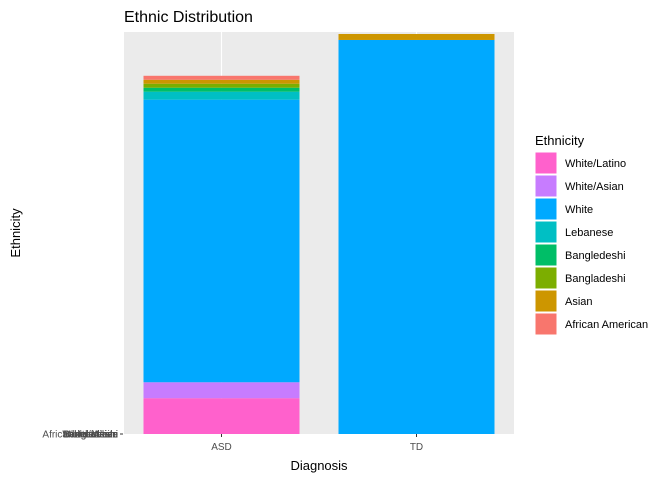  I want to click on bar-asd-bangladeshi, so click(221, 85).